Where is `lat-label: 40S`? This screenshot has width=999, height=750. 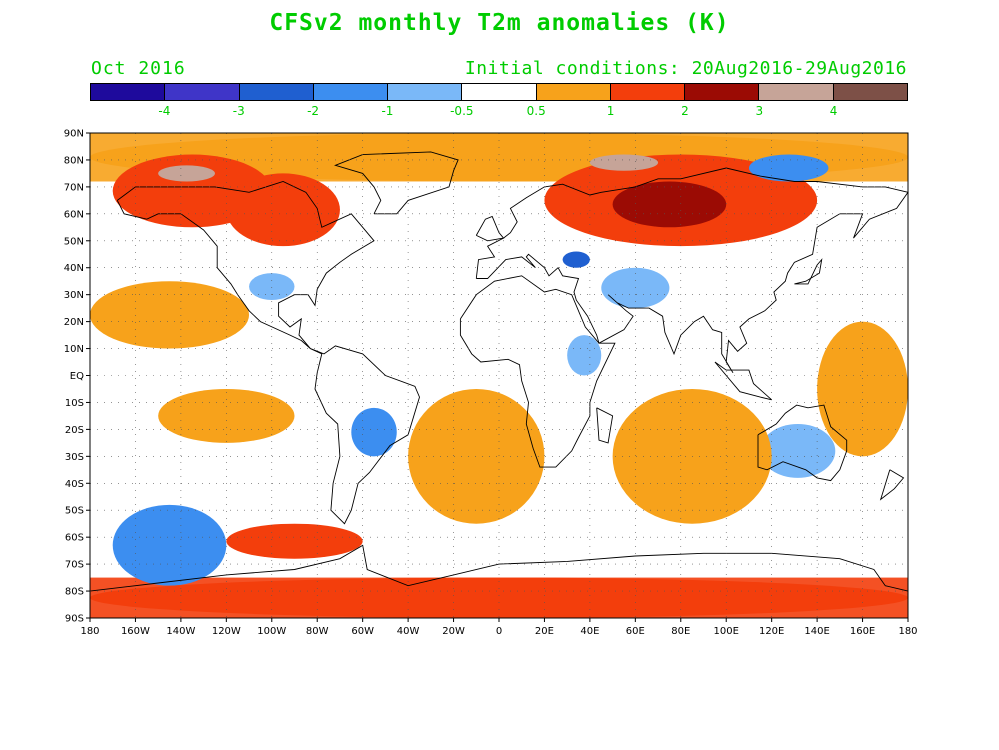
lat-label: 40S is located at coordinates (74, 484).